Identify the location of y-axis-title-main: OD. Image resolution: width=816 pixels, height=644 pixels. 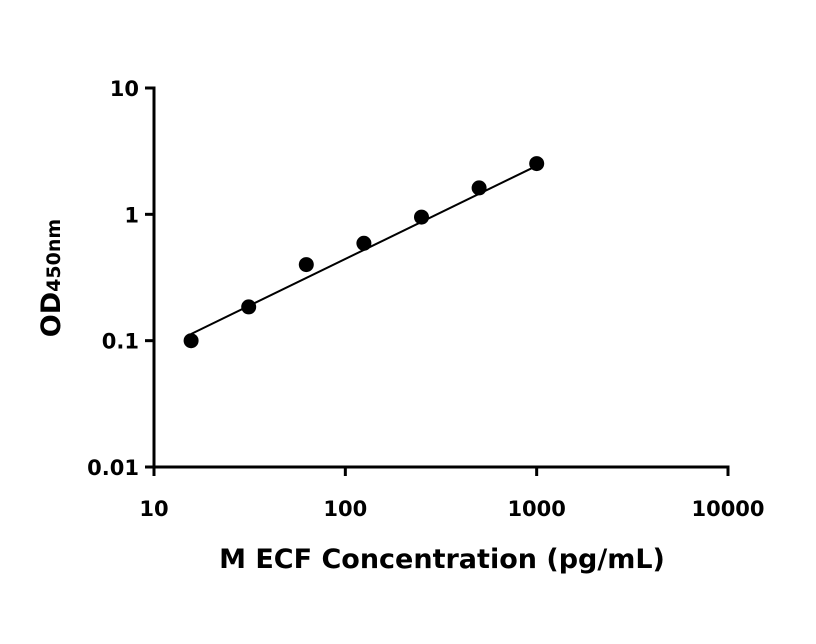
(51, 314).